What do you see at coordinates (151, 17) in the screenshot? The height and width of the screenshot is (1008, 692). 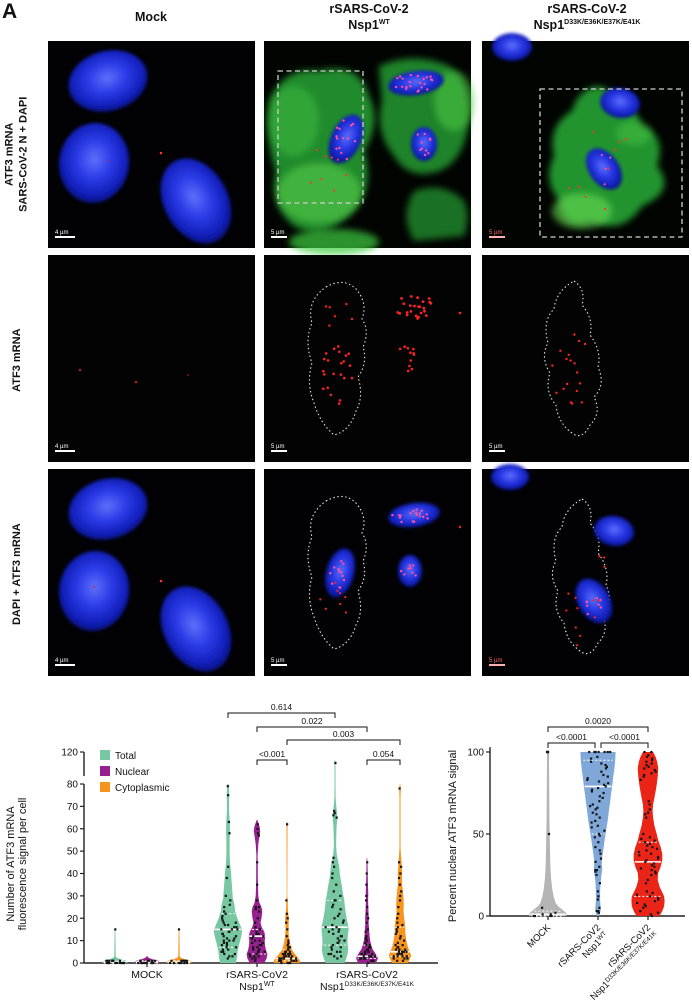 I see `column-header-mock-text: Mock` at bounding box center [151, 17].